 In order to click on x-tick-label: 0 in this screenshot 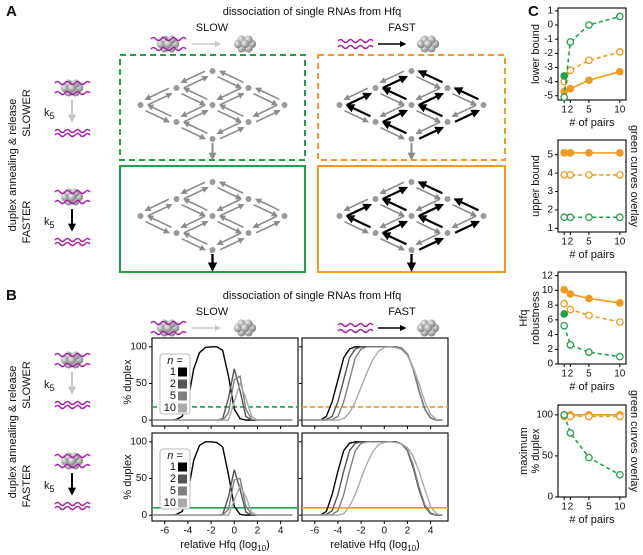, I will do `click(234, 531)`.